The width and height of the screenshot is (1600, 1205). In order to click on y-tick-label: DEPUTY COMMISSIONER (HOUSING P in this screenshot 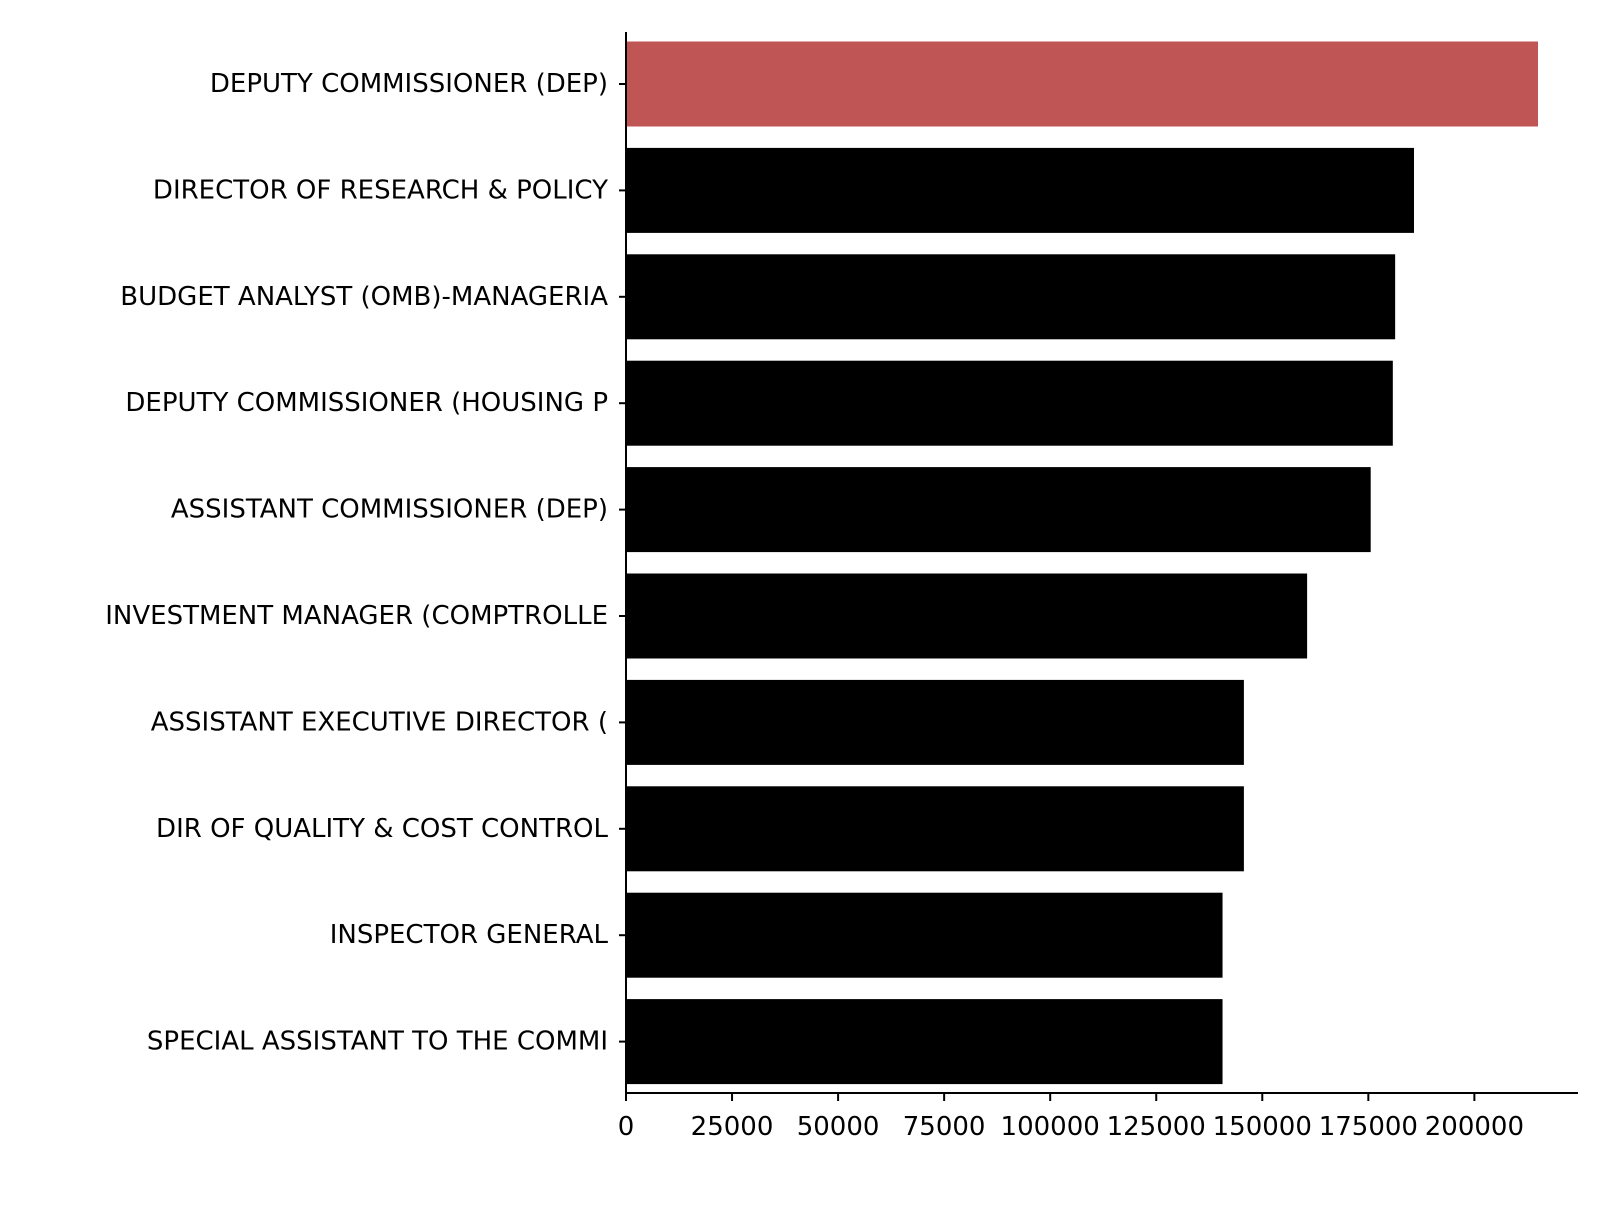, I will do `click(366, 403)`.